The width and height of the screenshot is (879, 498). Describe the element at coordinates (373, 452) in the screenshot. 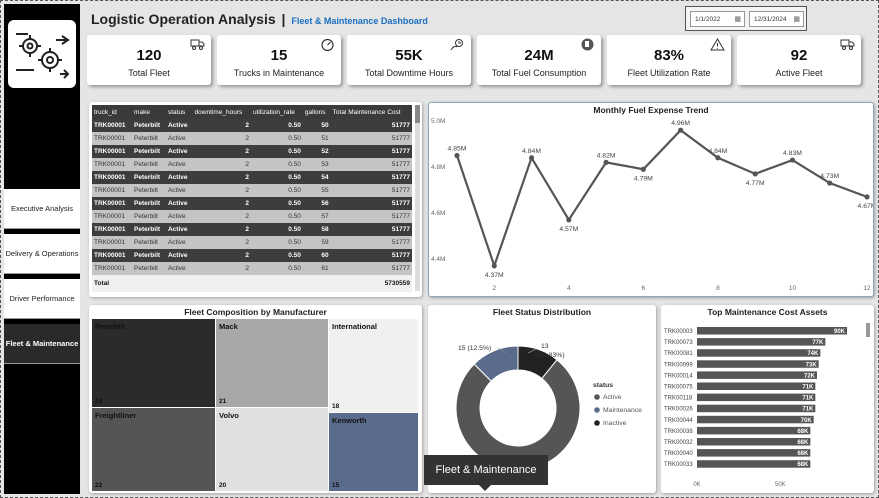

I see `treemap-tile: Kenworth 15` at that location.